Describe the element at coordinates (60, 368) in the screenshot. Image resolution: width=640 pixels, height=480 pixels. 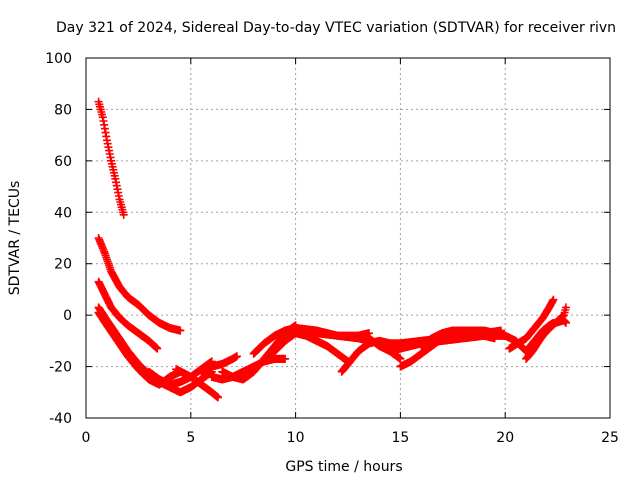
I see `y-tick-label: -20` at that location.